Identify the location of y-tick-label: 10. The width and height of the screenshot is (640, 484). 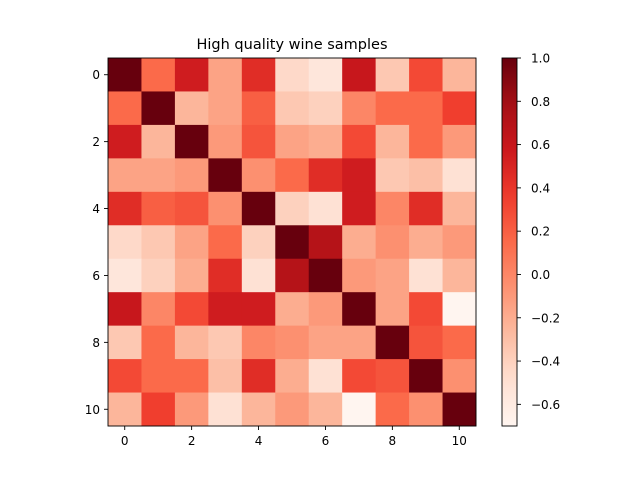
(92, 410).